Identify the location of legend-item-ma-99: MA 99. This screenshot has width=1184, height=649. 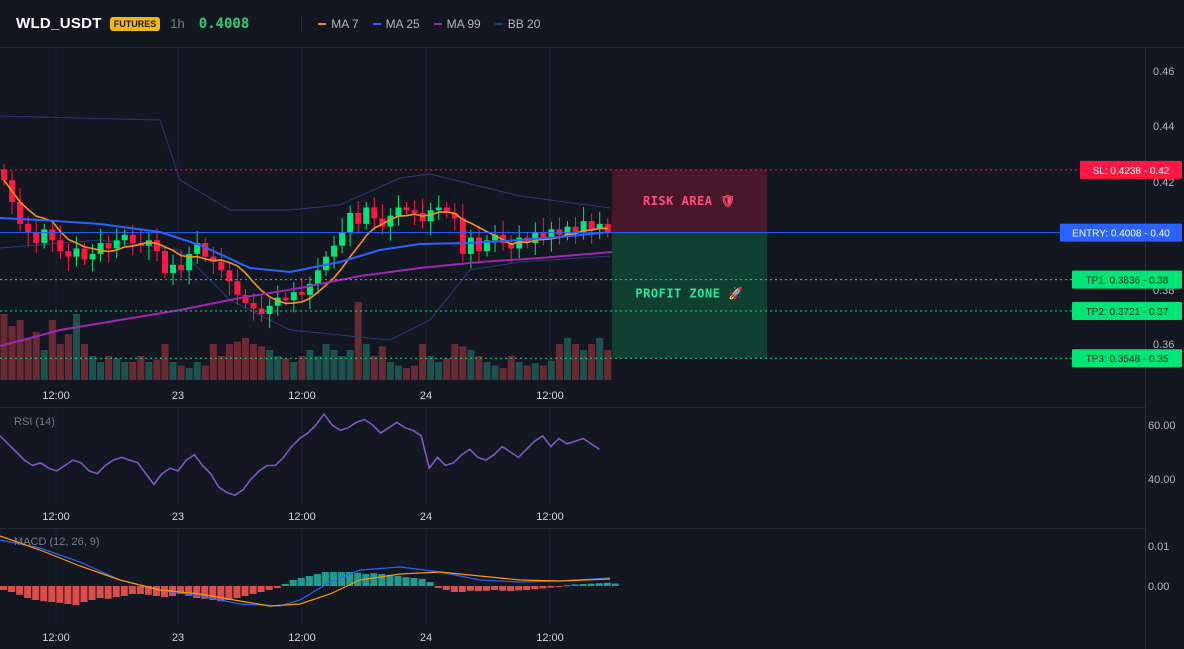
(457, 24).